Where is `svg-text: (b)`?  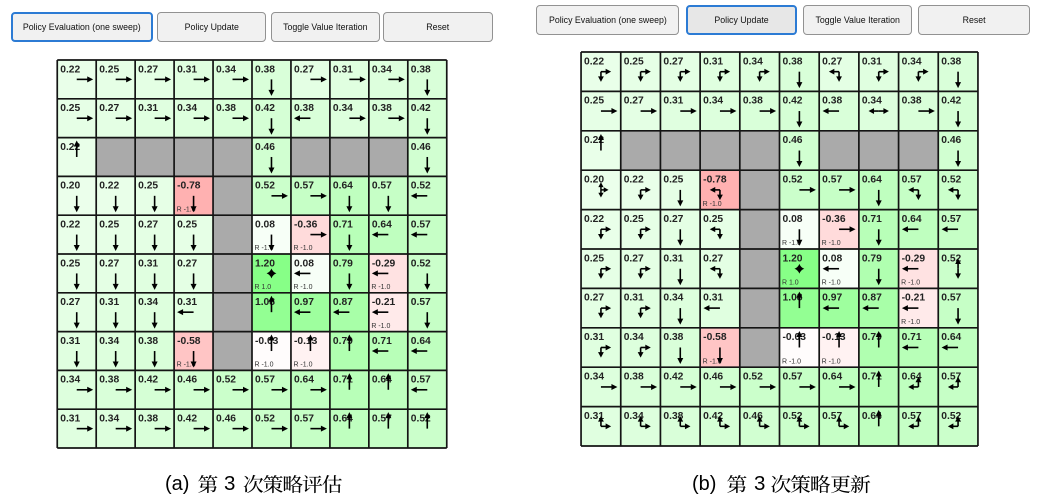
svg-text: (b) is located at coordinates (704, 484).